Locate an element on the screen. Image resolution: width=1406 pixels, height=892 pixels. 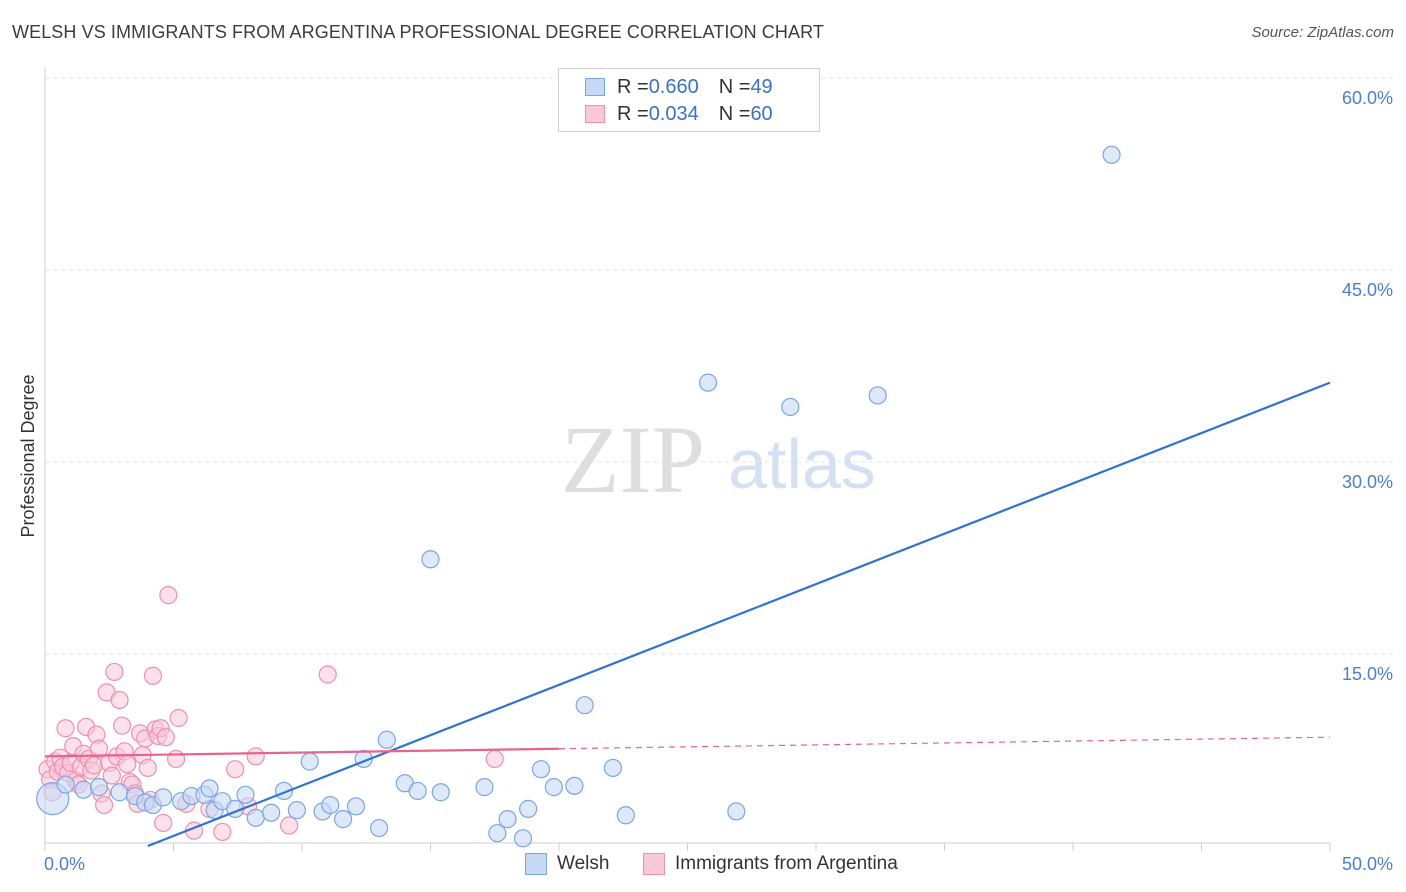
bottom-legend-swatch-welsh is located at coordinates (536, 864).